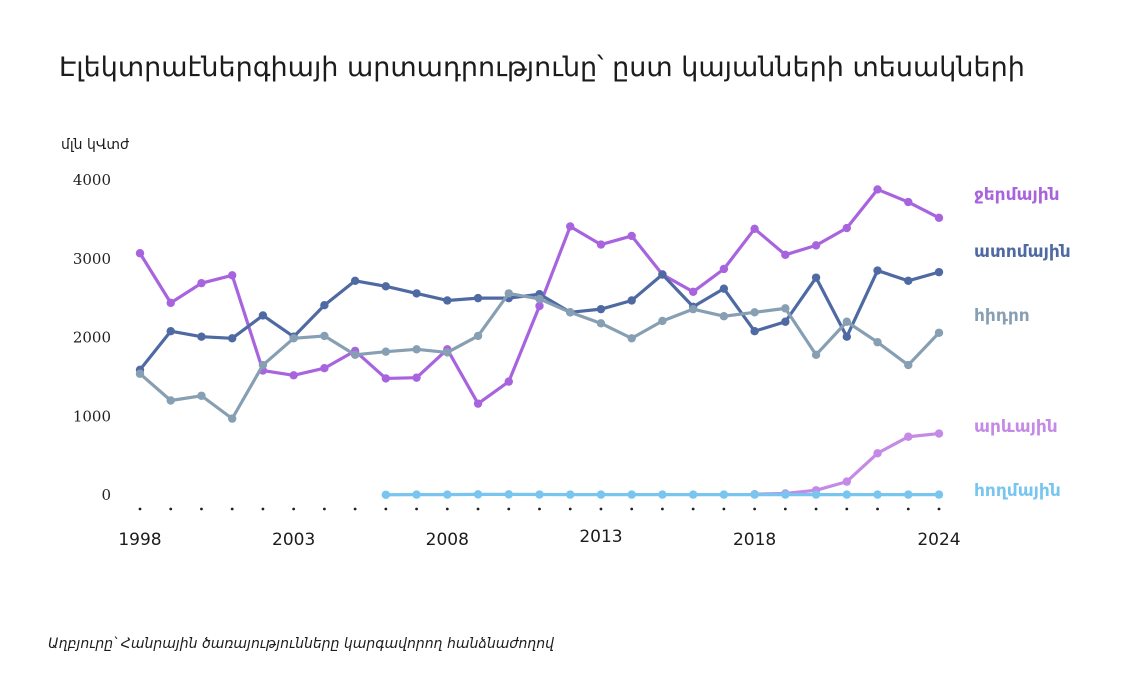 This screenshot has height=700, width=1140. What do you see at coordinates (1017, 195) in the screenshot?
I see `series-label: ջերմային` at bounding box center [1017, 195].